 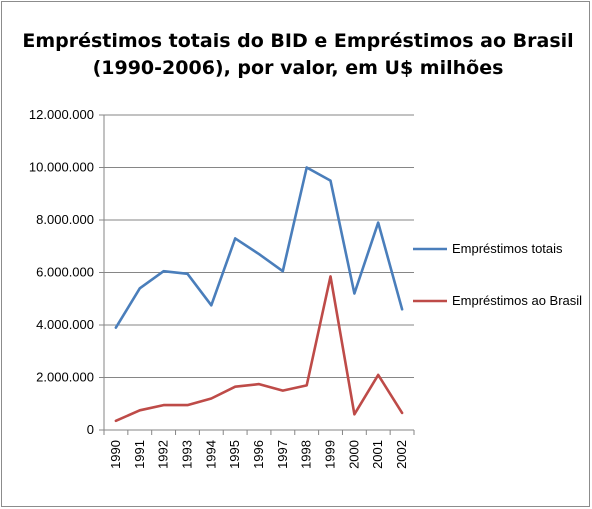 I want to click on data-point-1-1997, so click(x=282, y=390).